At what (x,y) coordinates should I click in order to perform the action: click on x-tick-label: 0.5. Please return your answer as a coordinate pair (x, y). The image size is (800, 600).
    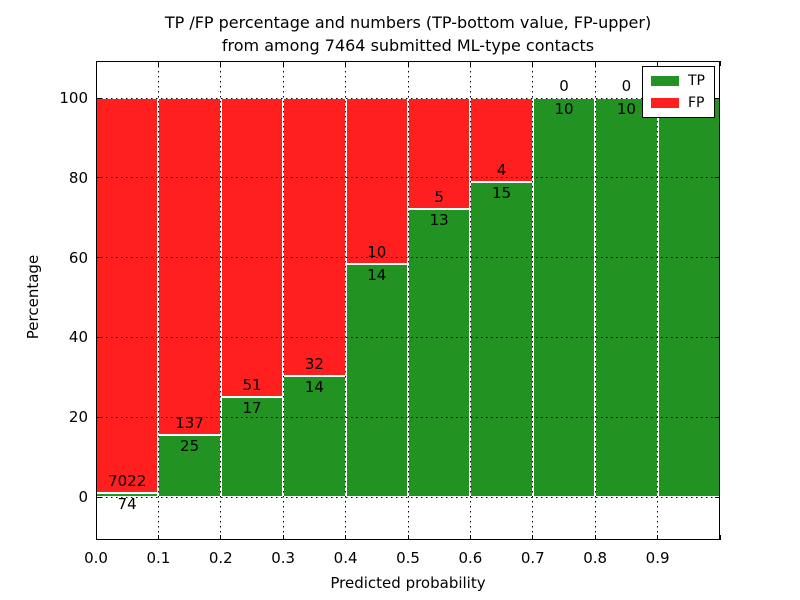
    Looking at the image, I should click on (408, 558).